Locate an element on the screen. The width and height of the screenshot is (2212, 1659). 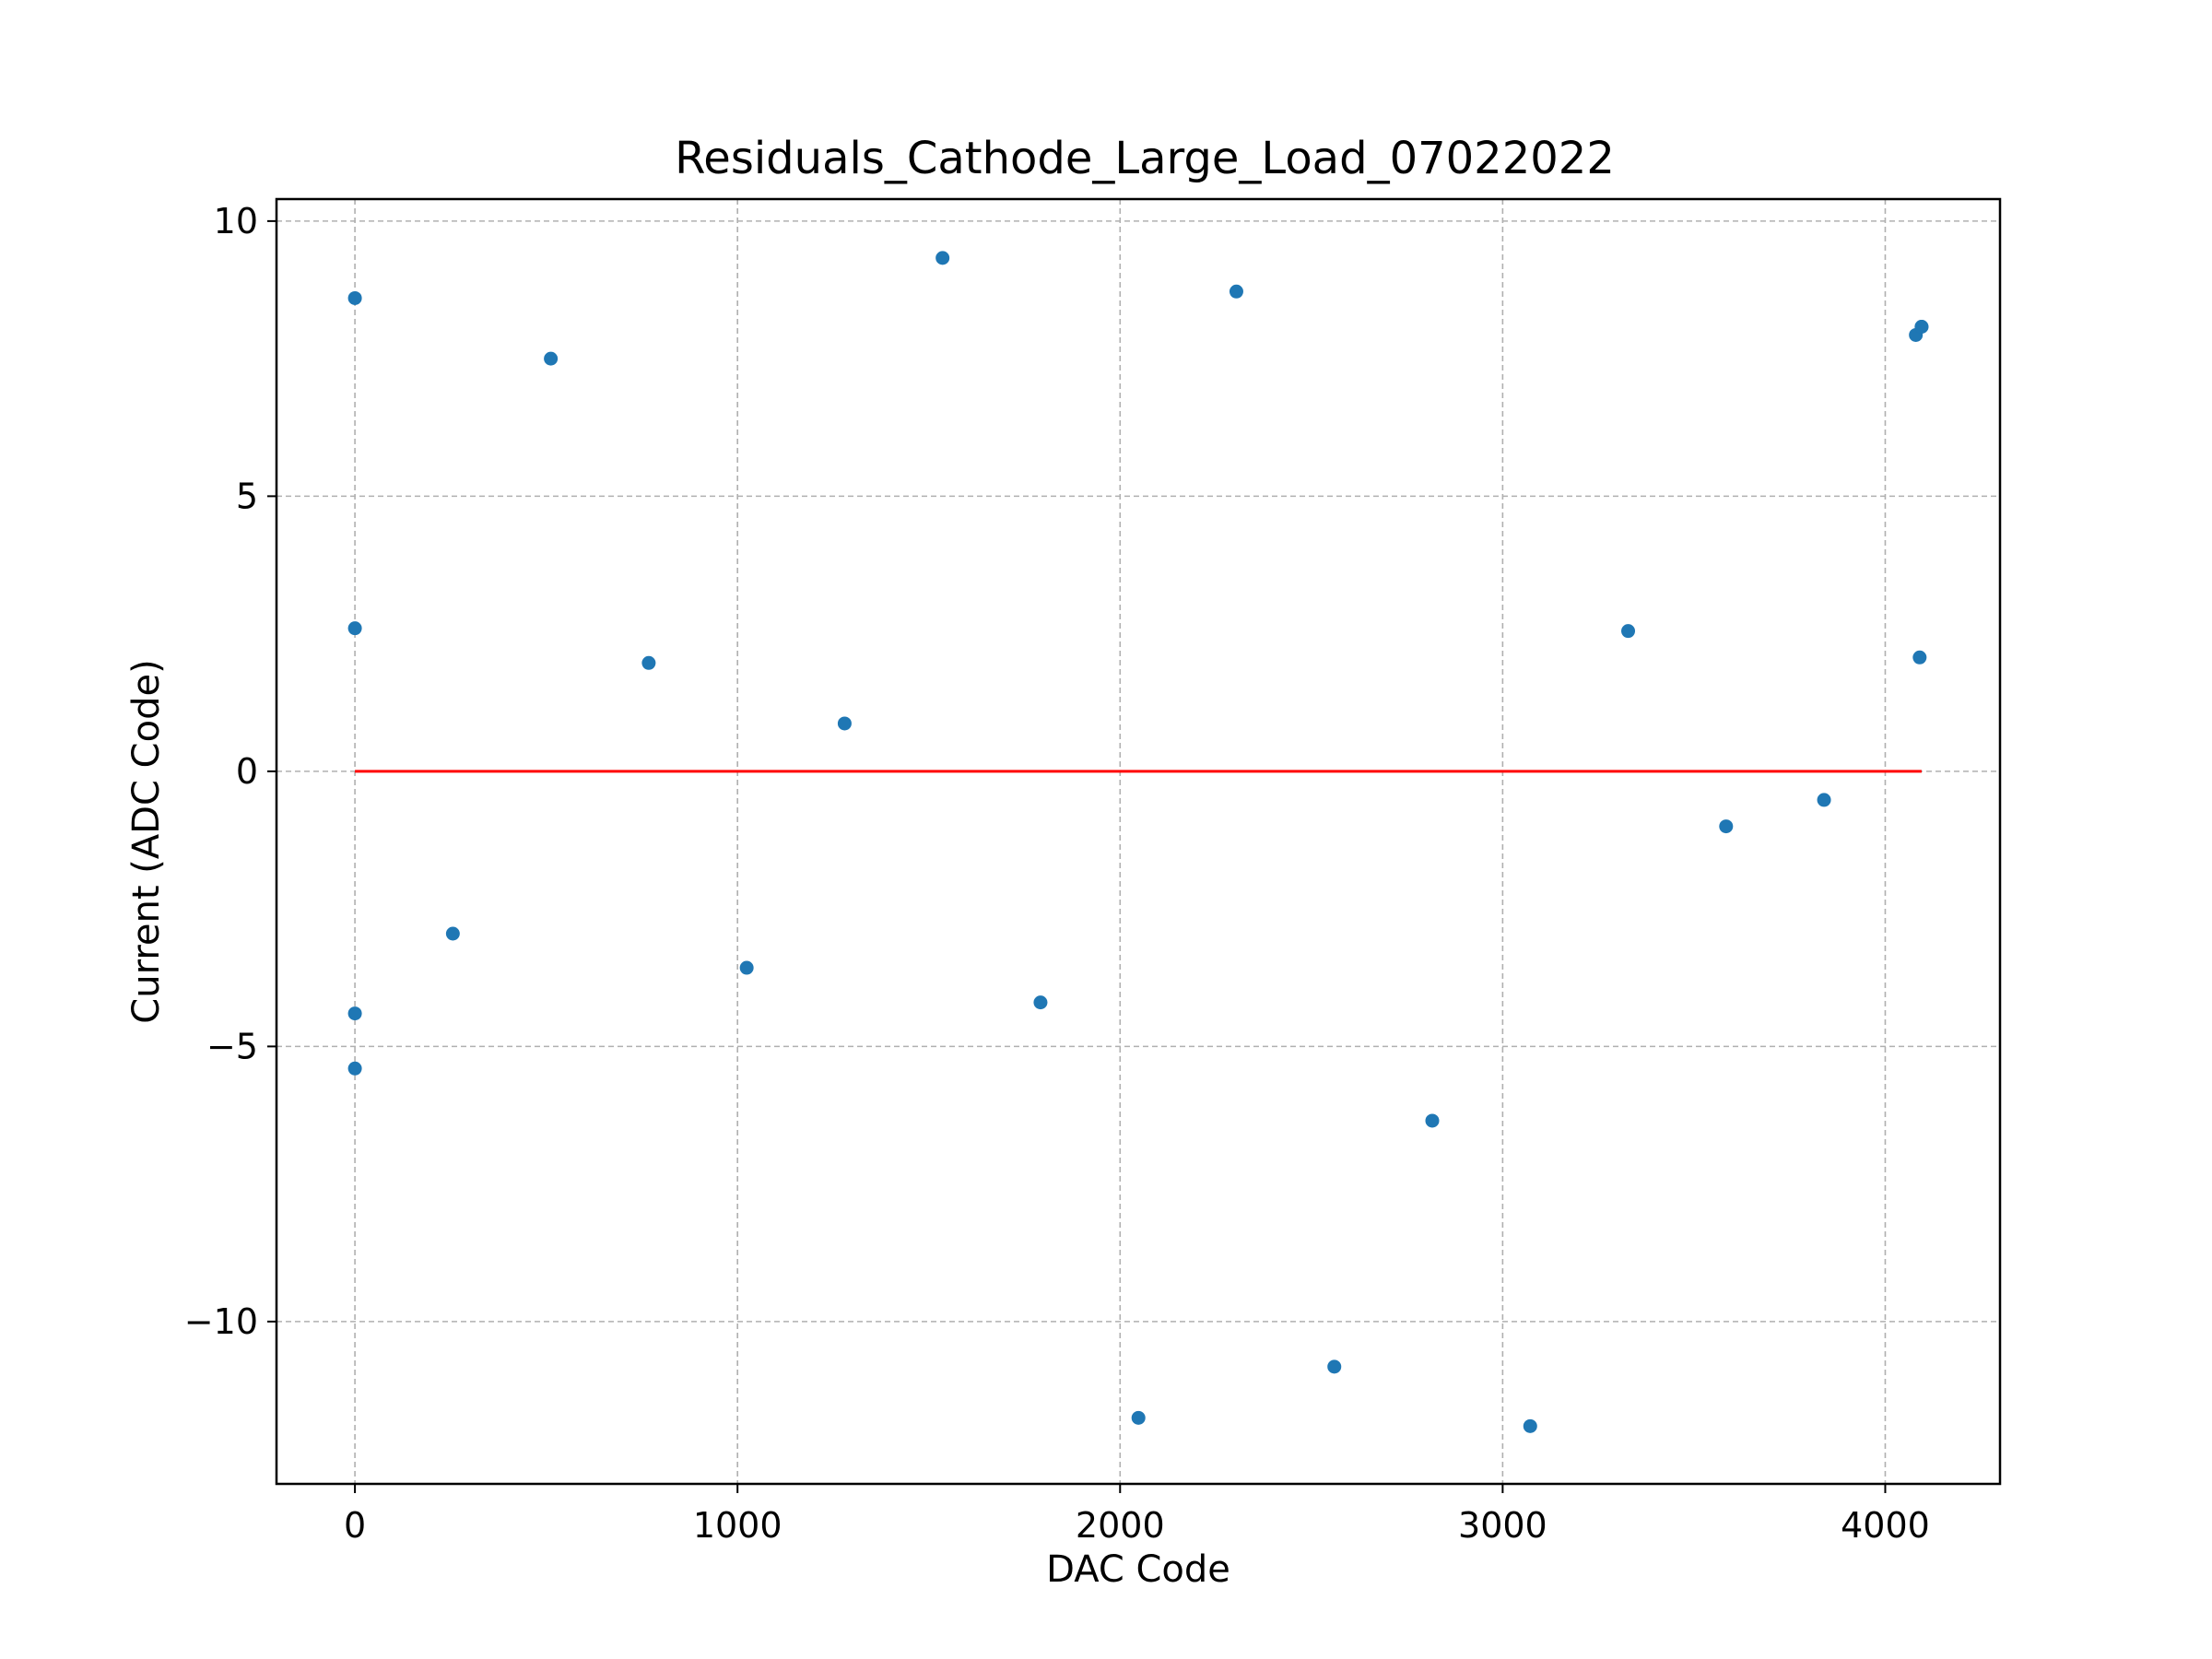
x-tick-label: 3000 is located at coordinates (1502, 1525).